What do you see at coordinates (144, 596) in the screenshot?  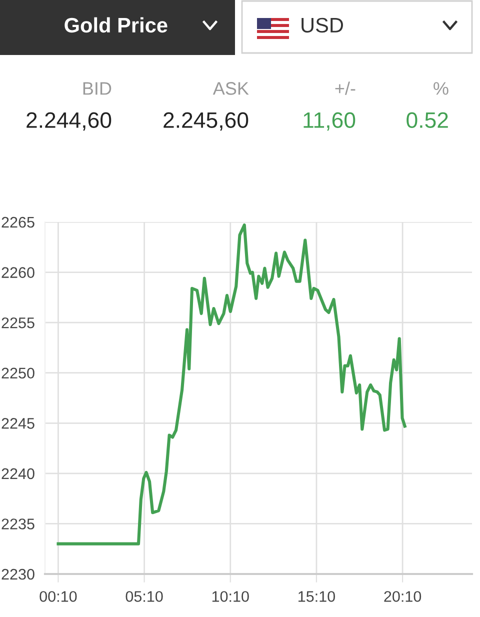 I see `x-tick-label: 05:10` at bounding box center [144, 596].